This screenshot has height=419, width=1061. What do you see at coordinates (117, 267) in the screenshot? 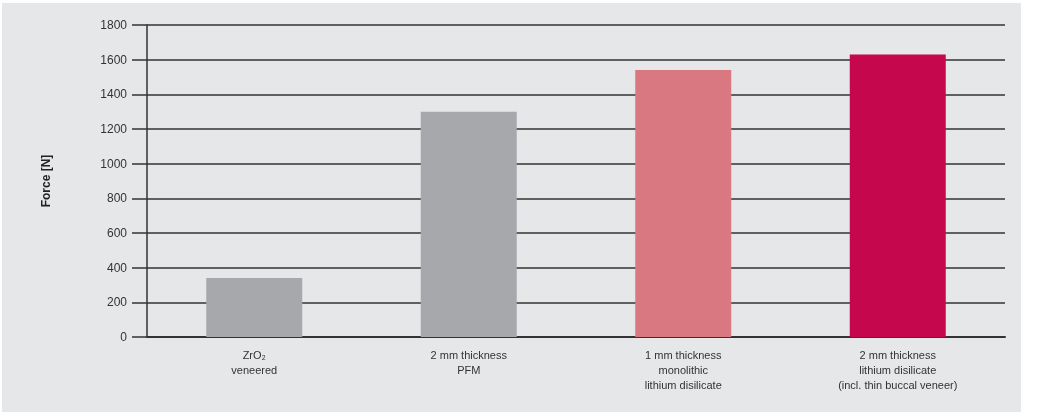
I see `y-tick-label: 400` at bounding box center [117, 267].